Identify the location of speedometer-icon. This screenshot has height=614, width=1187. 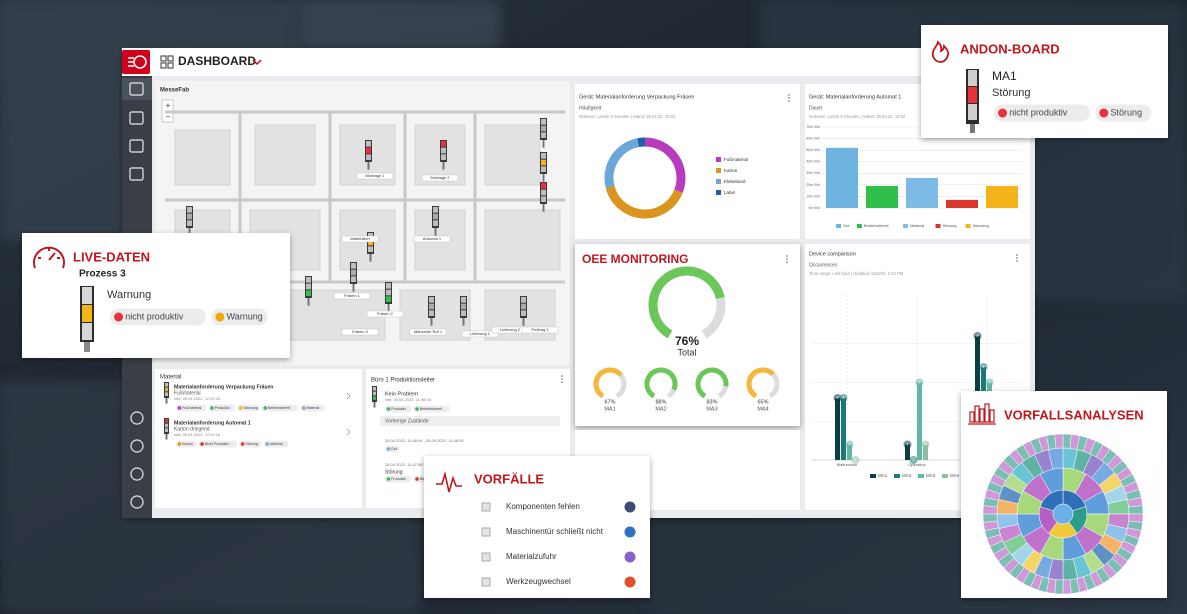
(49, 257).